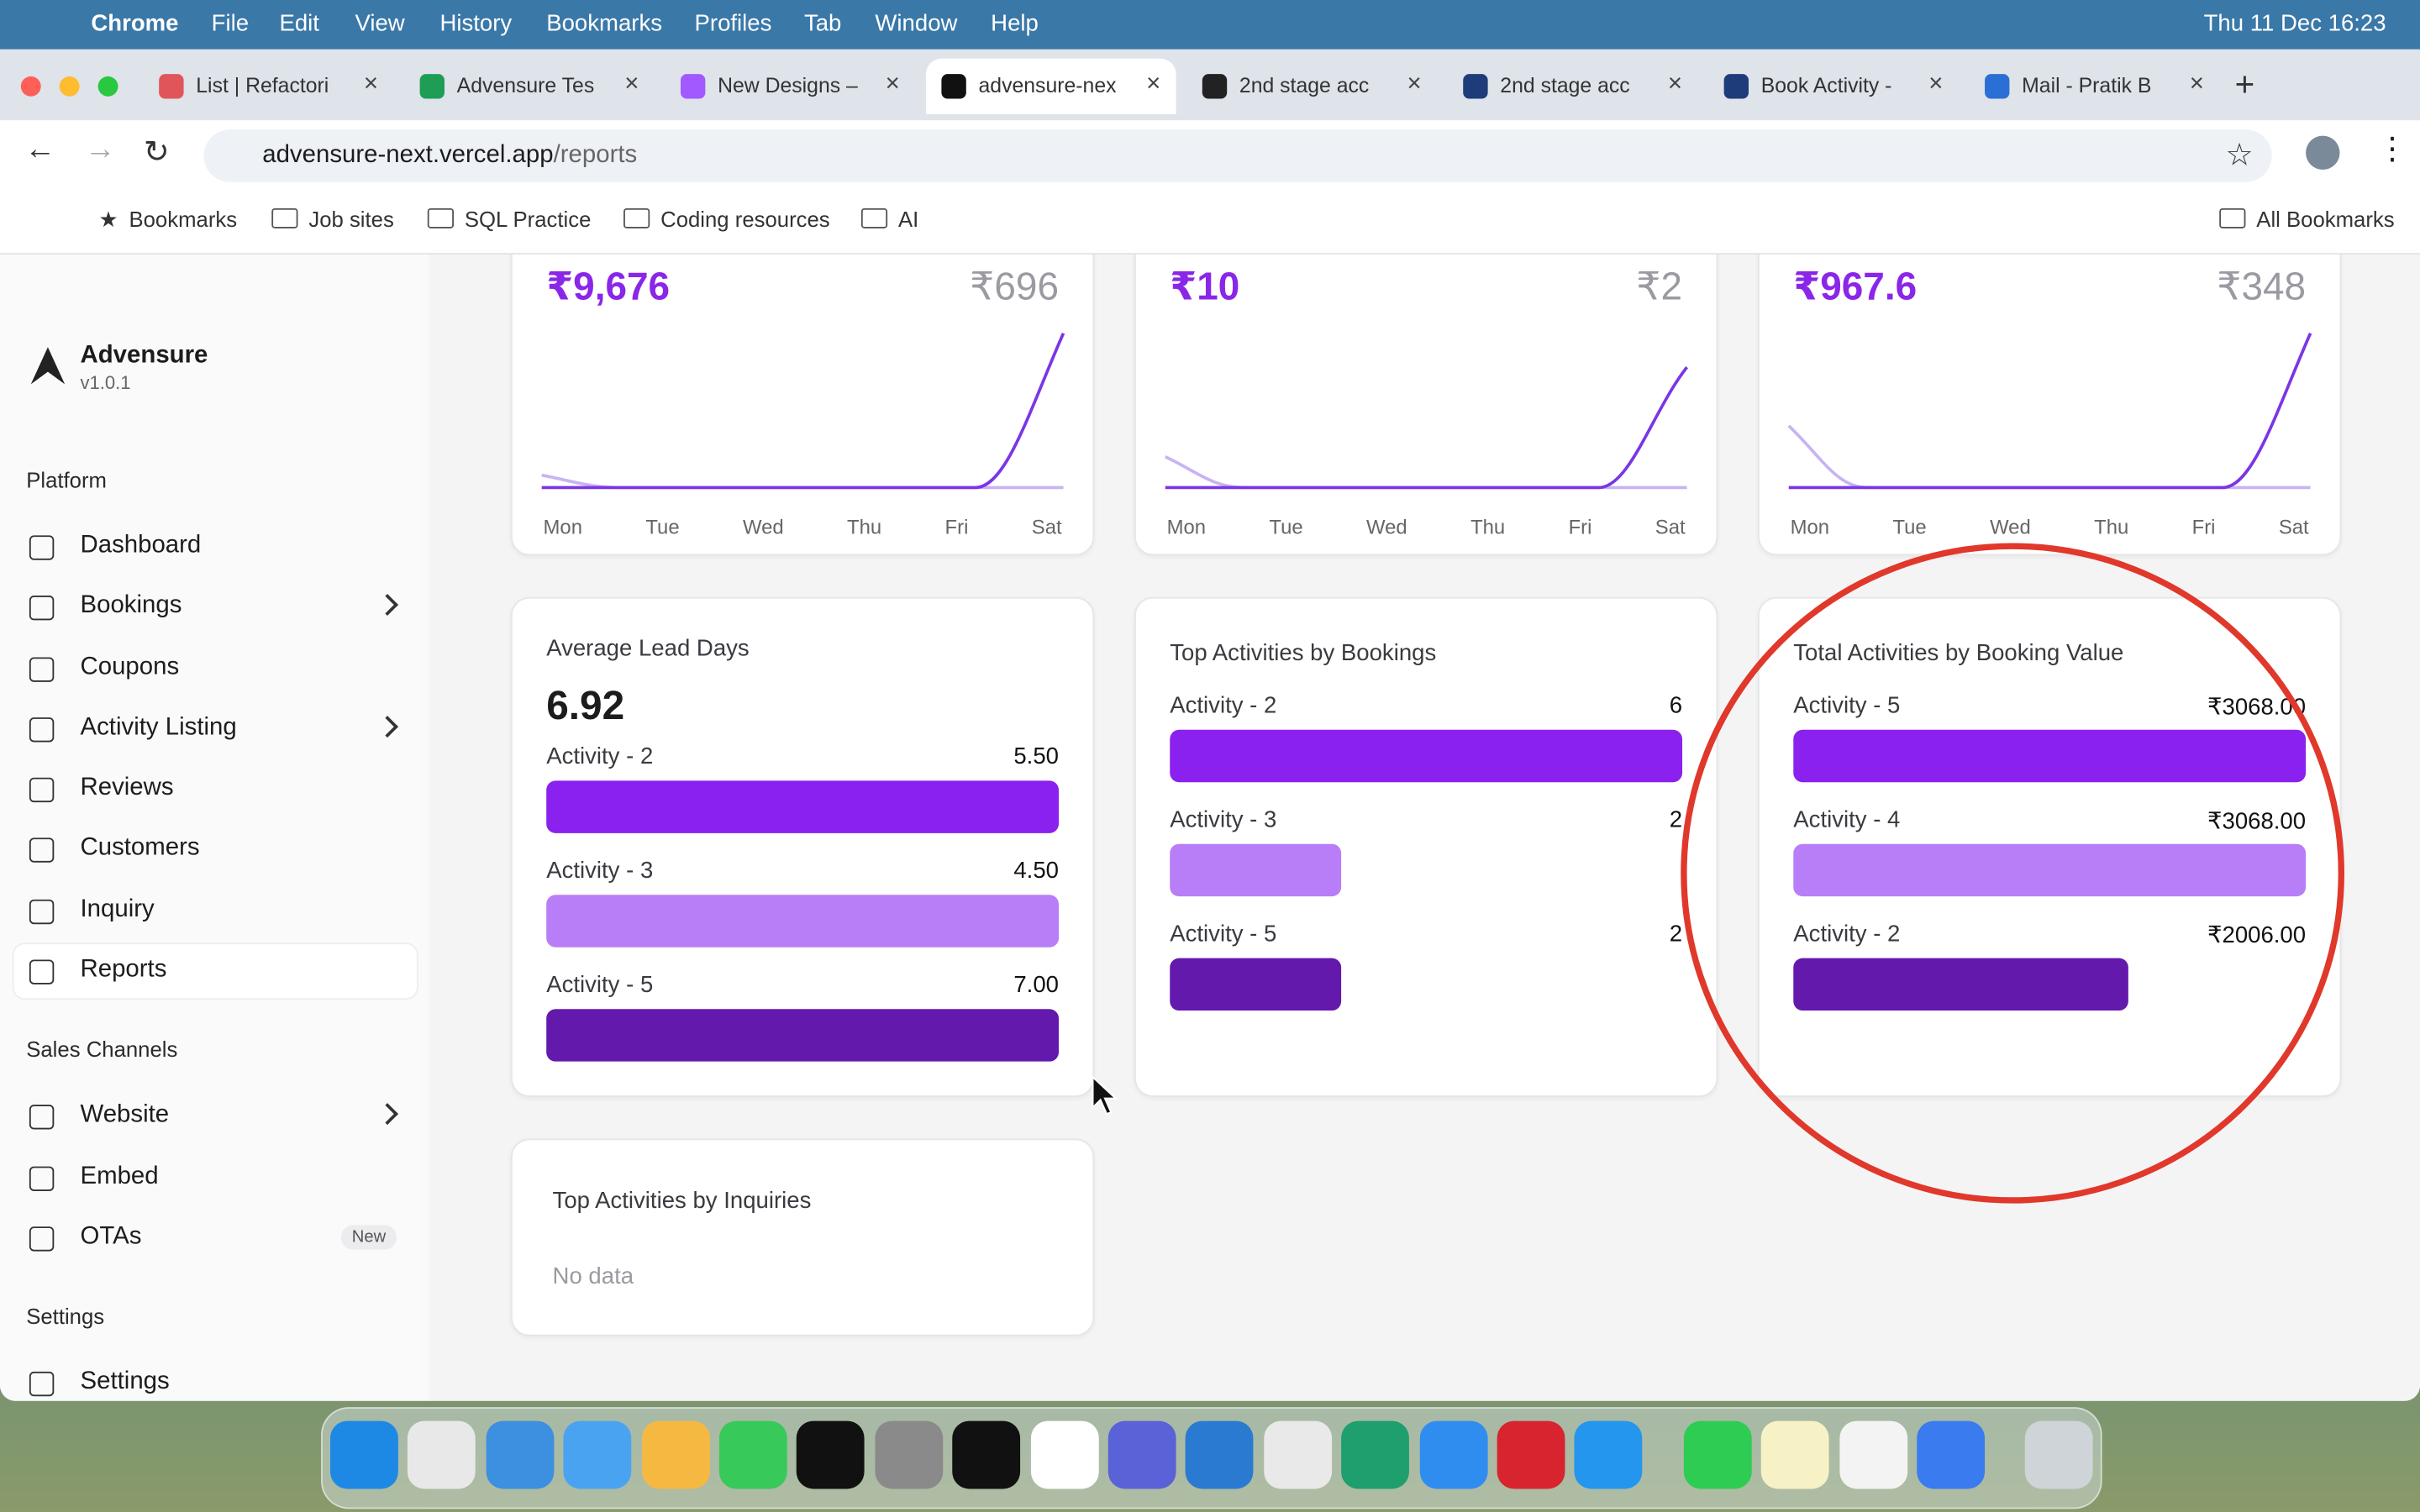  Describe the element at coordinates (214, 852) in the screenshot. I see `nav-item: Customers` at that location.